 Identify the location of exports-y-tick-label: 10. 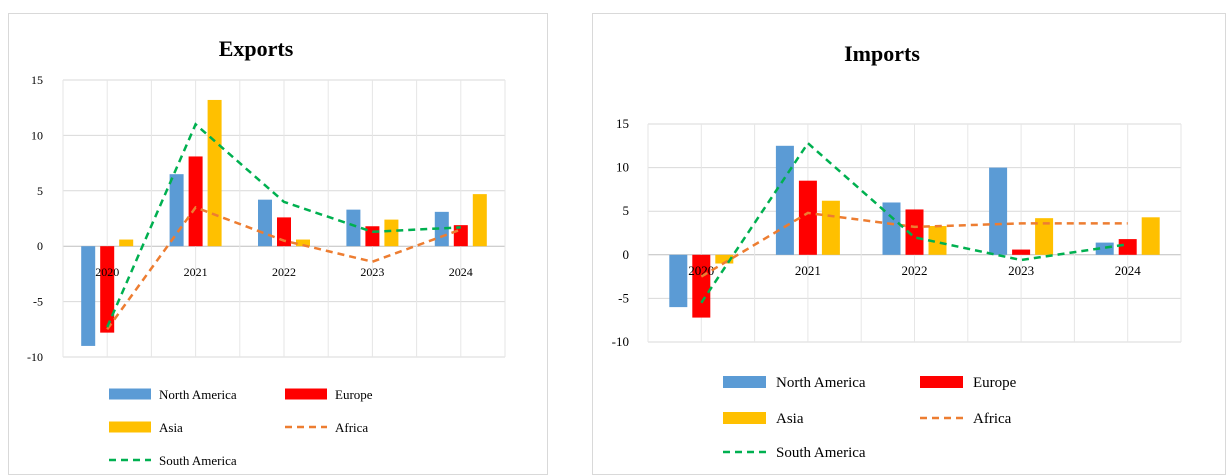
(37, 135).